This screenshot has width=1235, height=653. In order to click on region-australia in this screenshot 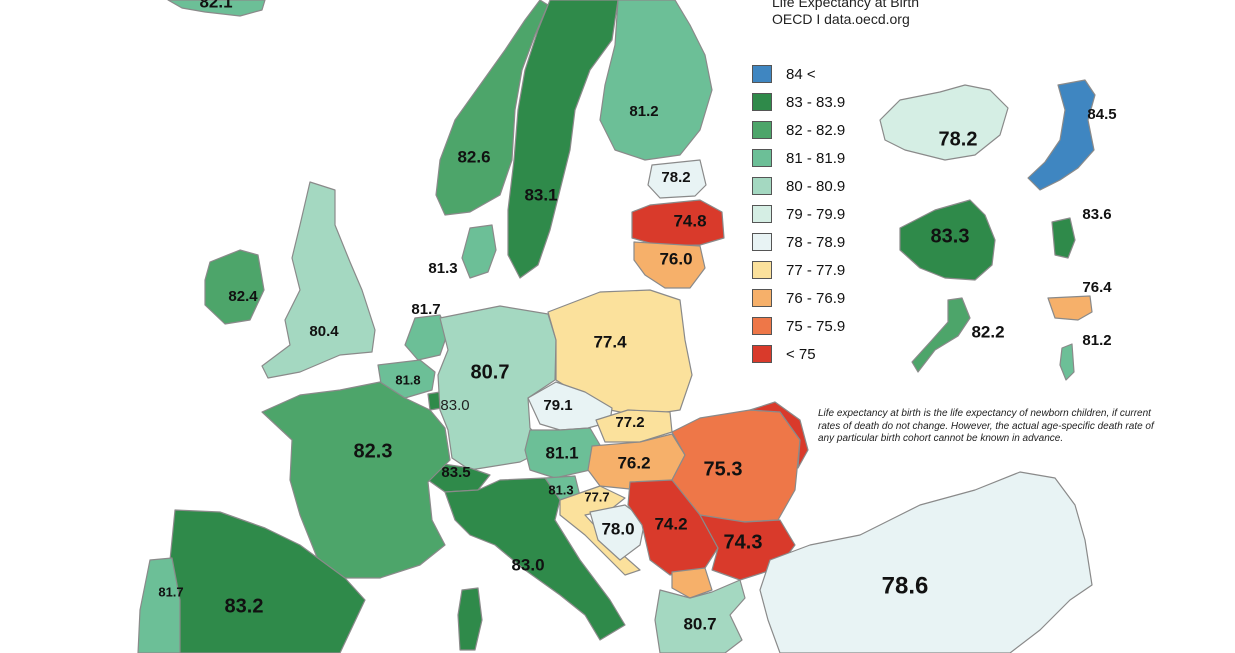, I will do `click(947, 240)`.